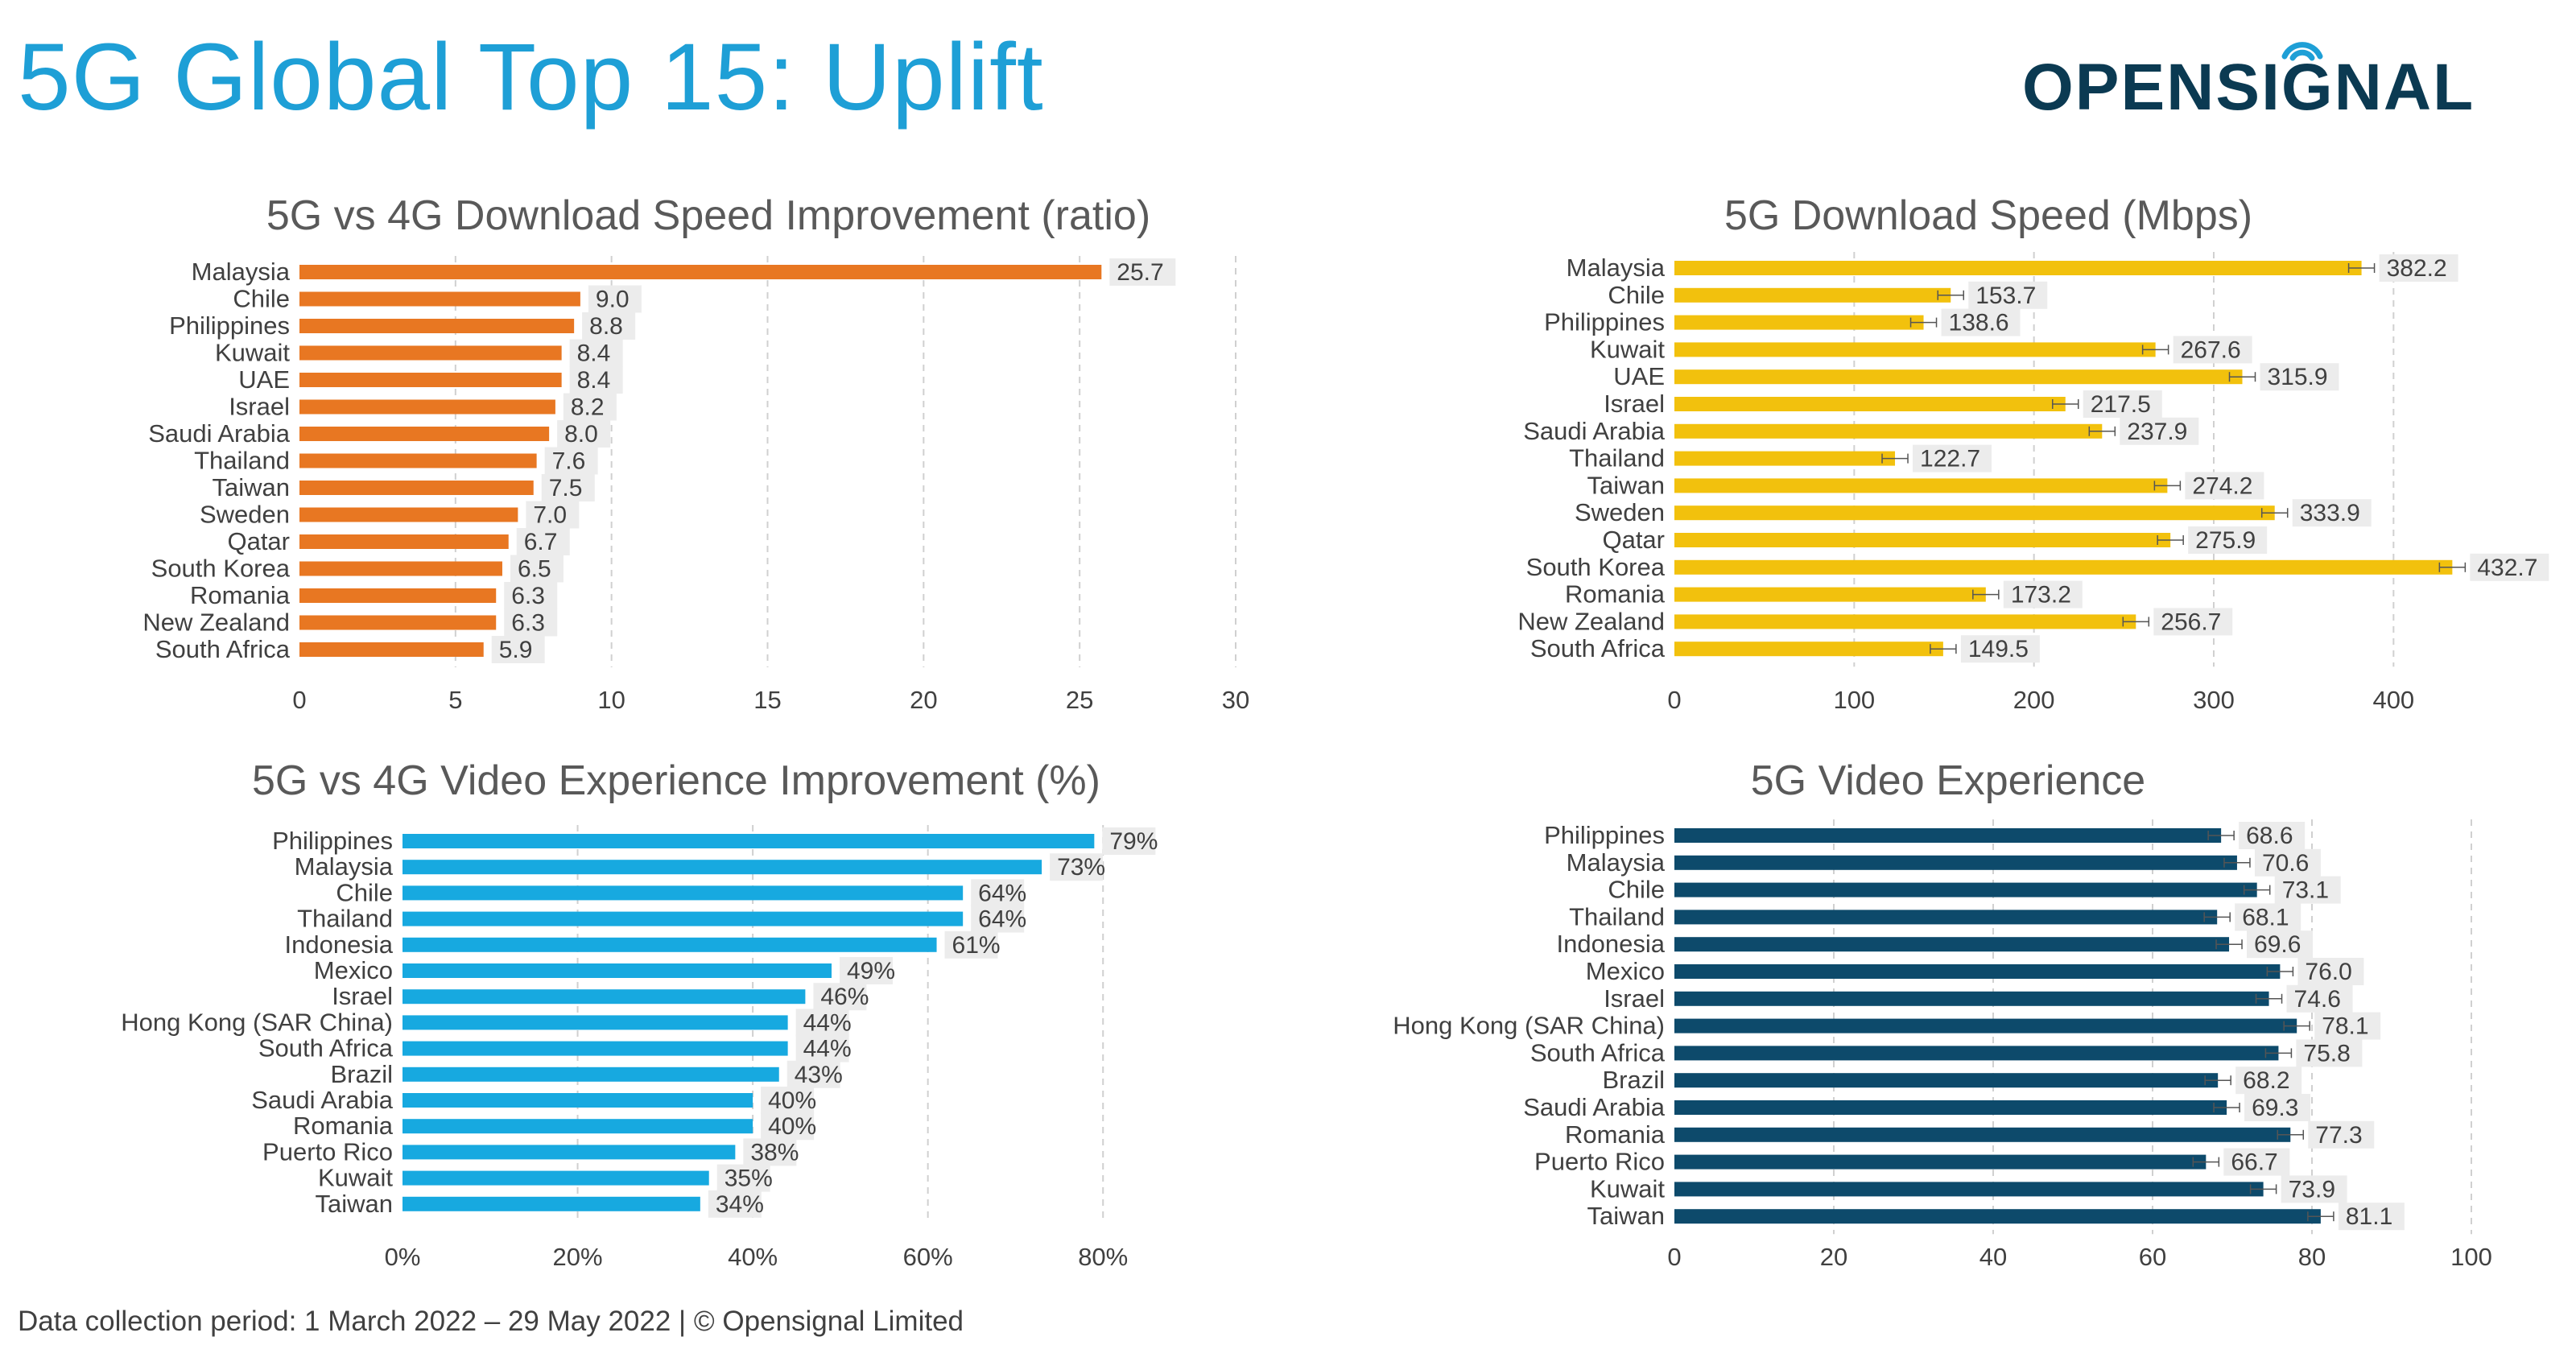 This screenshot has width=2576, height=1345. What do you see at coordinates (1993, 1257) in the screenshot?
I see `x-tick-label: 40` at bounding box center [1993, 1257].